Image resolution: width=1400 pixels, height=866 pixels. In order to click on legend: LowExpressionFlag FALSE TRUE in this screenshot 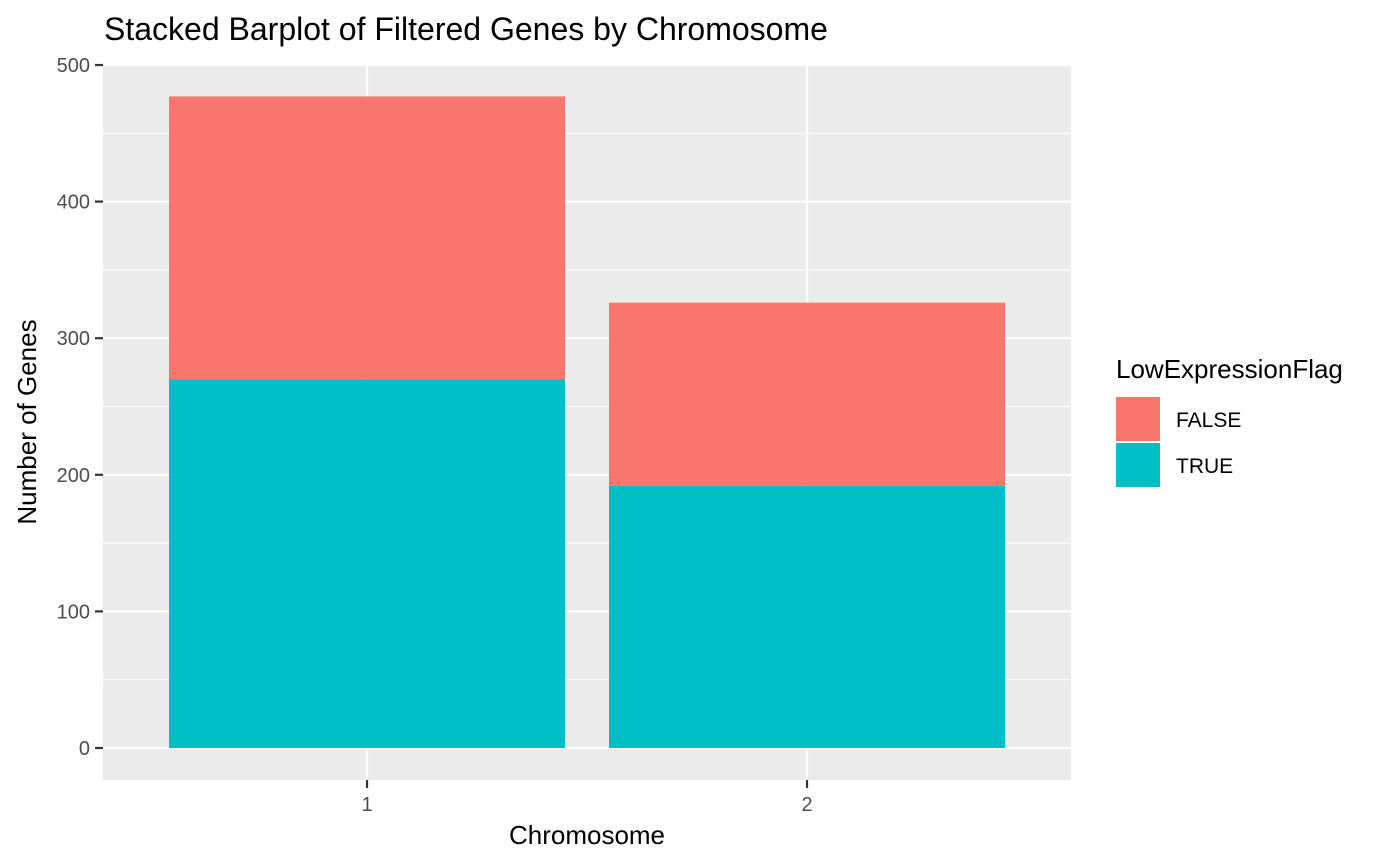, I will do `click(1229, 420)`.